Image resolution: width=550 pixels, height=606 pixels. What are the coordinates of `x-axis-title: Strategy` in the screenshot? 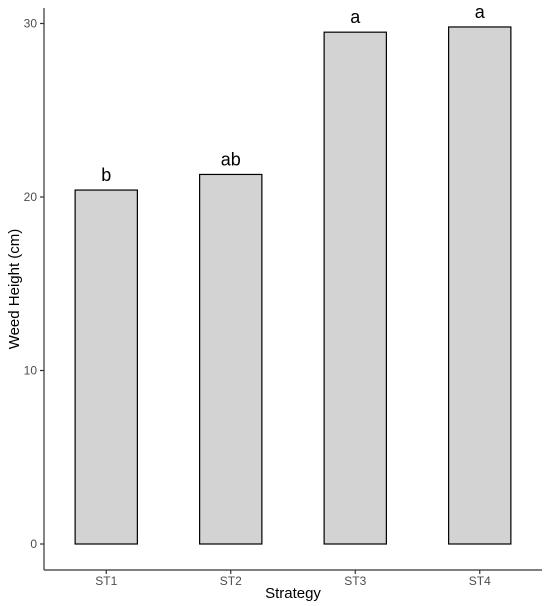 It's located at (293, 593).